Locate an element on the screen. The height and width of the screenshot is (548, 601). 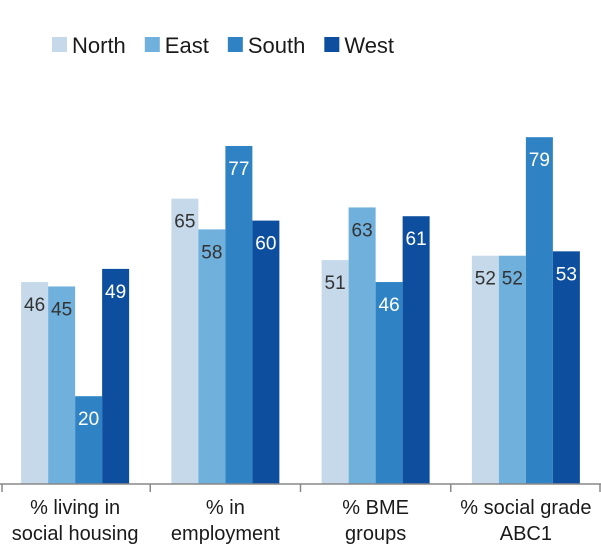
legend-label: East is located at coordinates (187, 45).